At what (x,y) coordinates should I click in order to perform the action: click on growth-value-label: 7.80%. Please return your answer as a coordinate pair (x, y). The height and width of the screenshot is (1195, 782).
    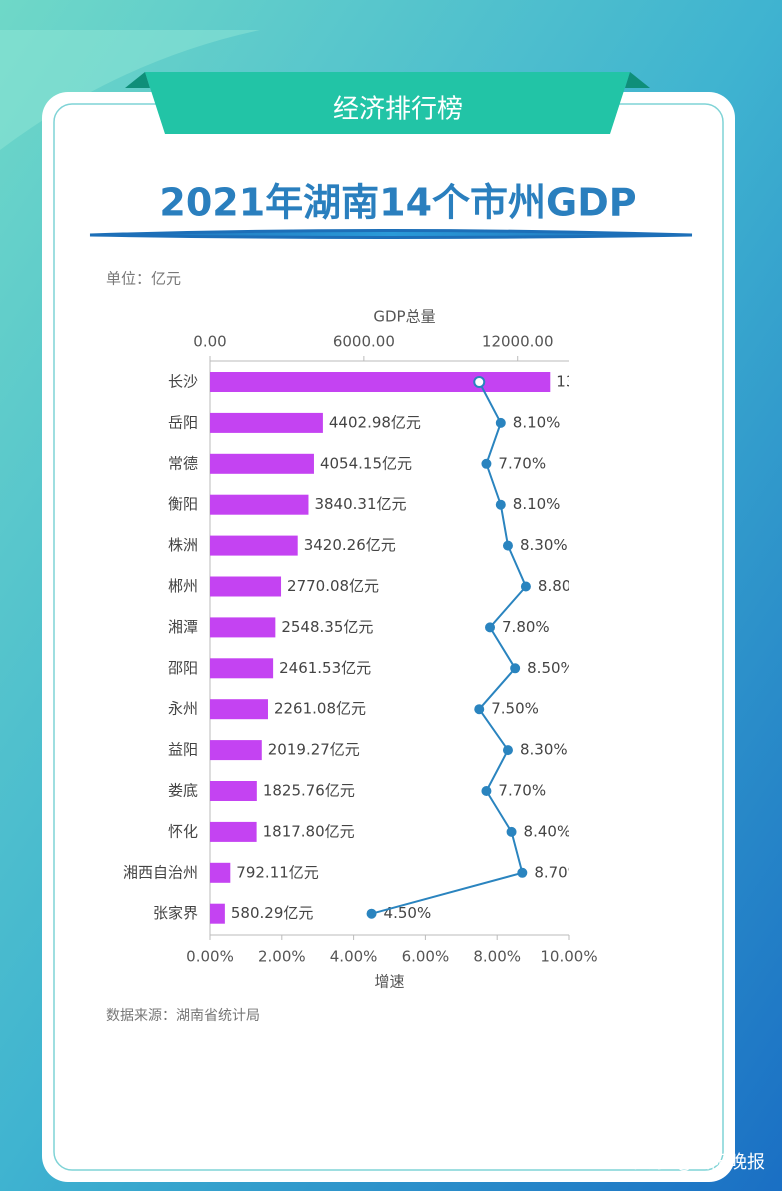
    Looking at the image, I should click on (526, 627).